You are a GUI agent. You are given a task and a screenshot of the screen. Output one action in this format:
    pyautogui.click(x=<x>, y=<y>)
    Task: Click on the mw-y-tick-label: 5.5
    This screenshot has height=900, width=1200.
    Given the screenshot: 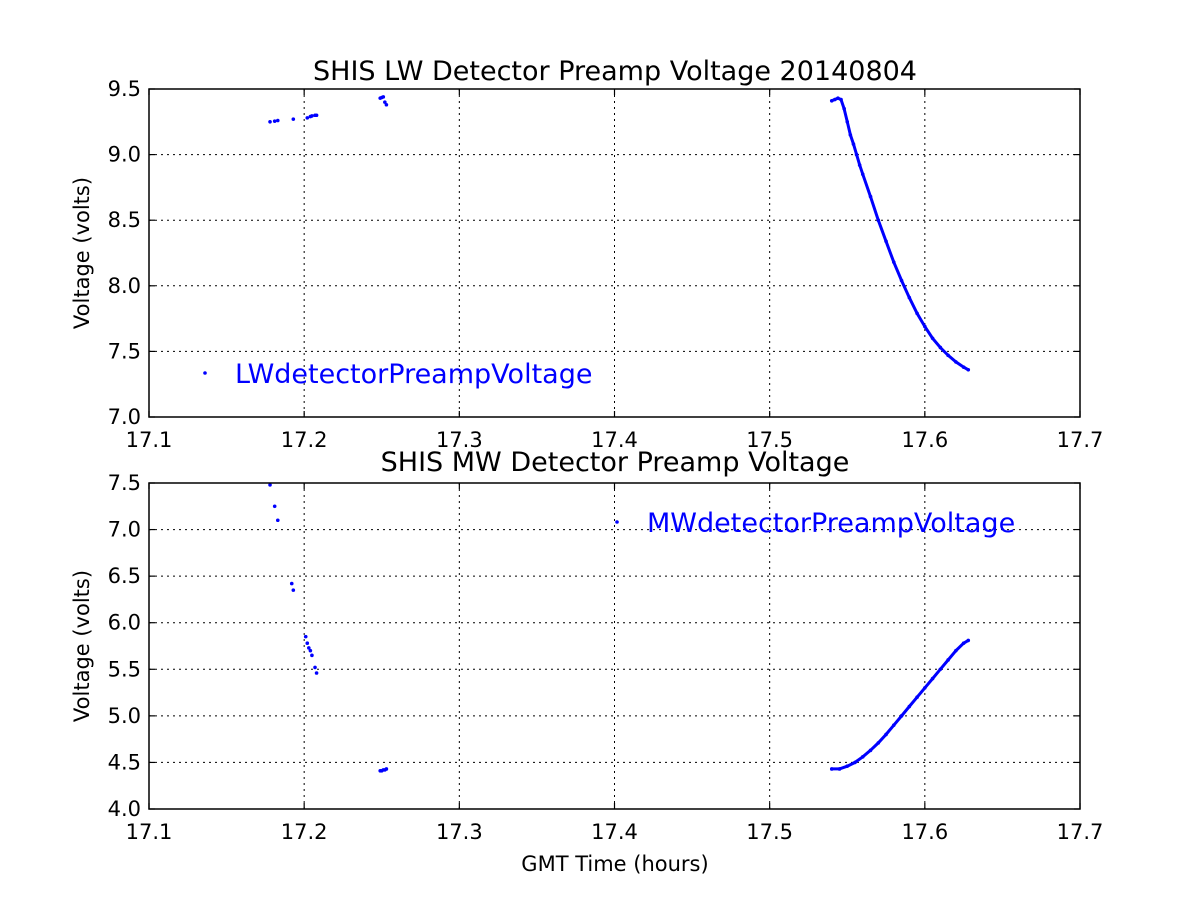 What is the action you would take?
    pyautogui.click(x=124, y=669)
    